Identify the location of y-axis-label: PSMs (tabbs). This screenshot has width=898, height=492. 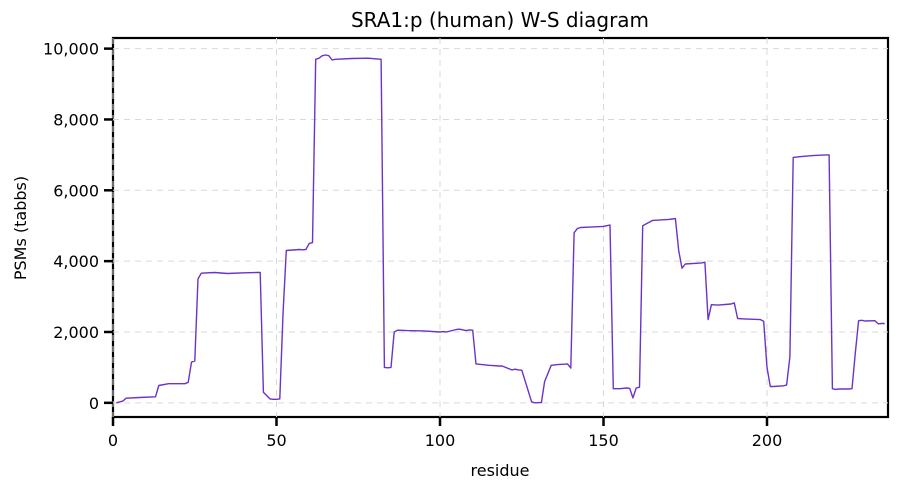
(20, 228).